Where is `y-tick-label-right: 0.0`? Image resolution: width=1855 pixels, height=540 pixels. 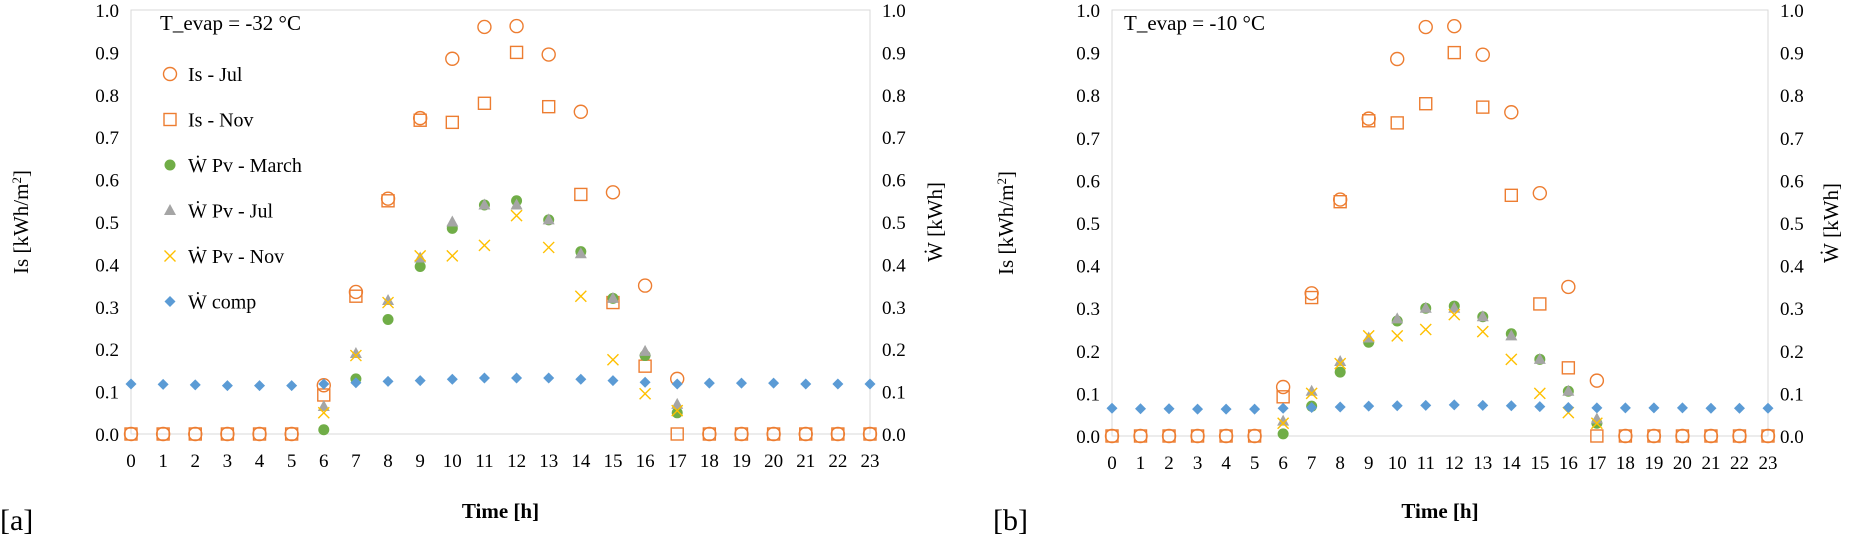
y-tick-label-right: 0.0 is located at coordinates (1792, 437).